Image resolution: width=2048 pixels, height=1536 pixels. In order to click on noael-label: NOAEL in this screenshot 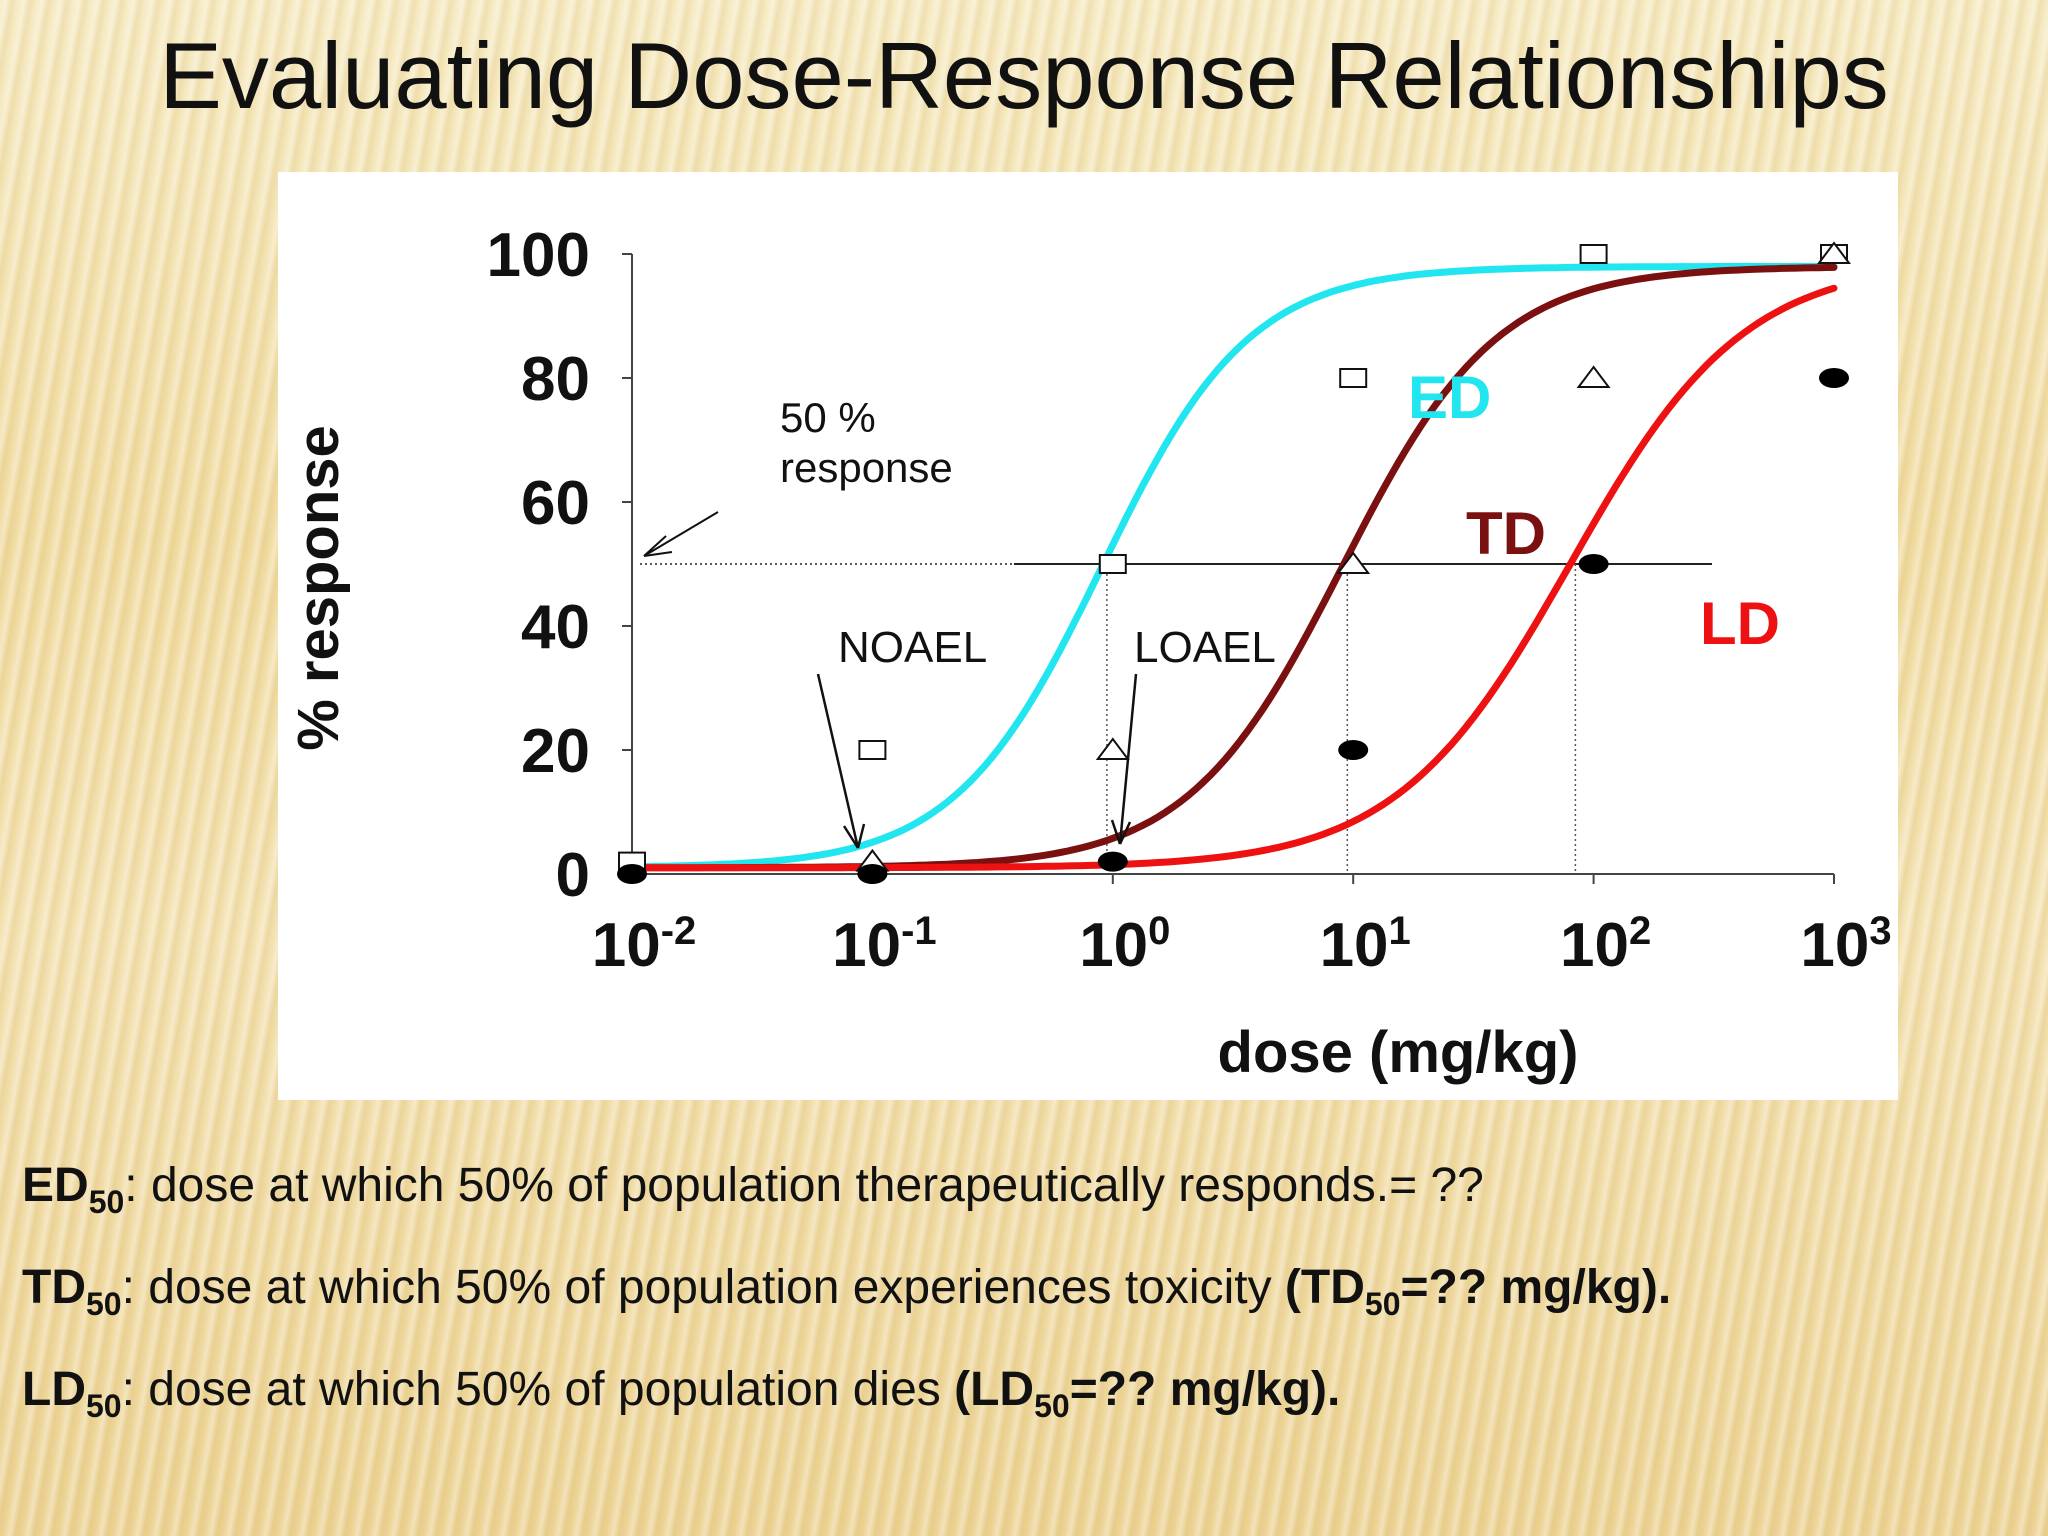, I will do `click(912, 647)`.